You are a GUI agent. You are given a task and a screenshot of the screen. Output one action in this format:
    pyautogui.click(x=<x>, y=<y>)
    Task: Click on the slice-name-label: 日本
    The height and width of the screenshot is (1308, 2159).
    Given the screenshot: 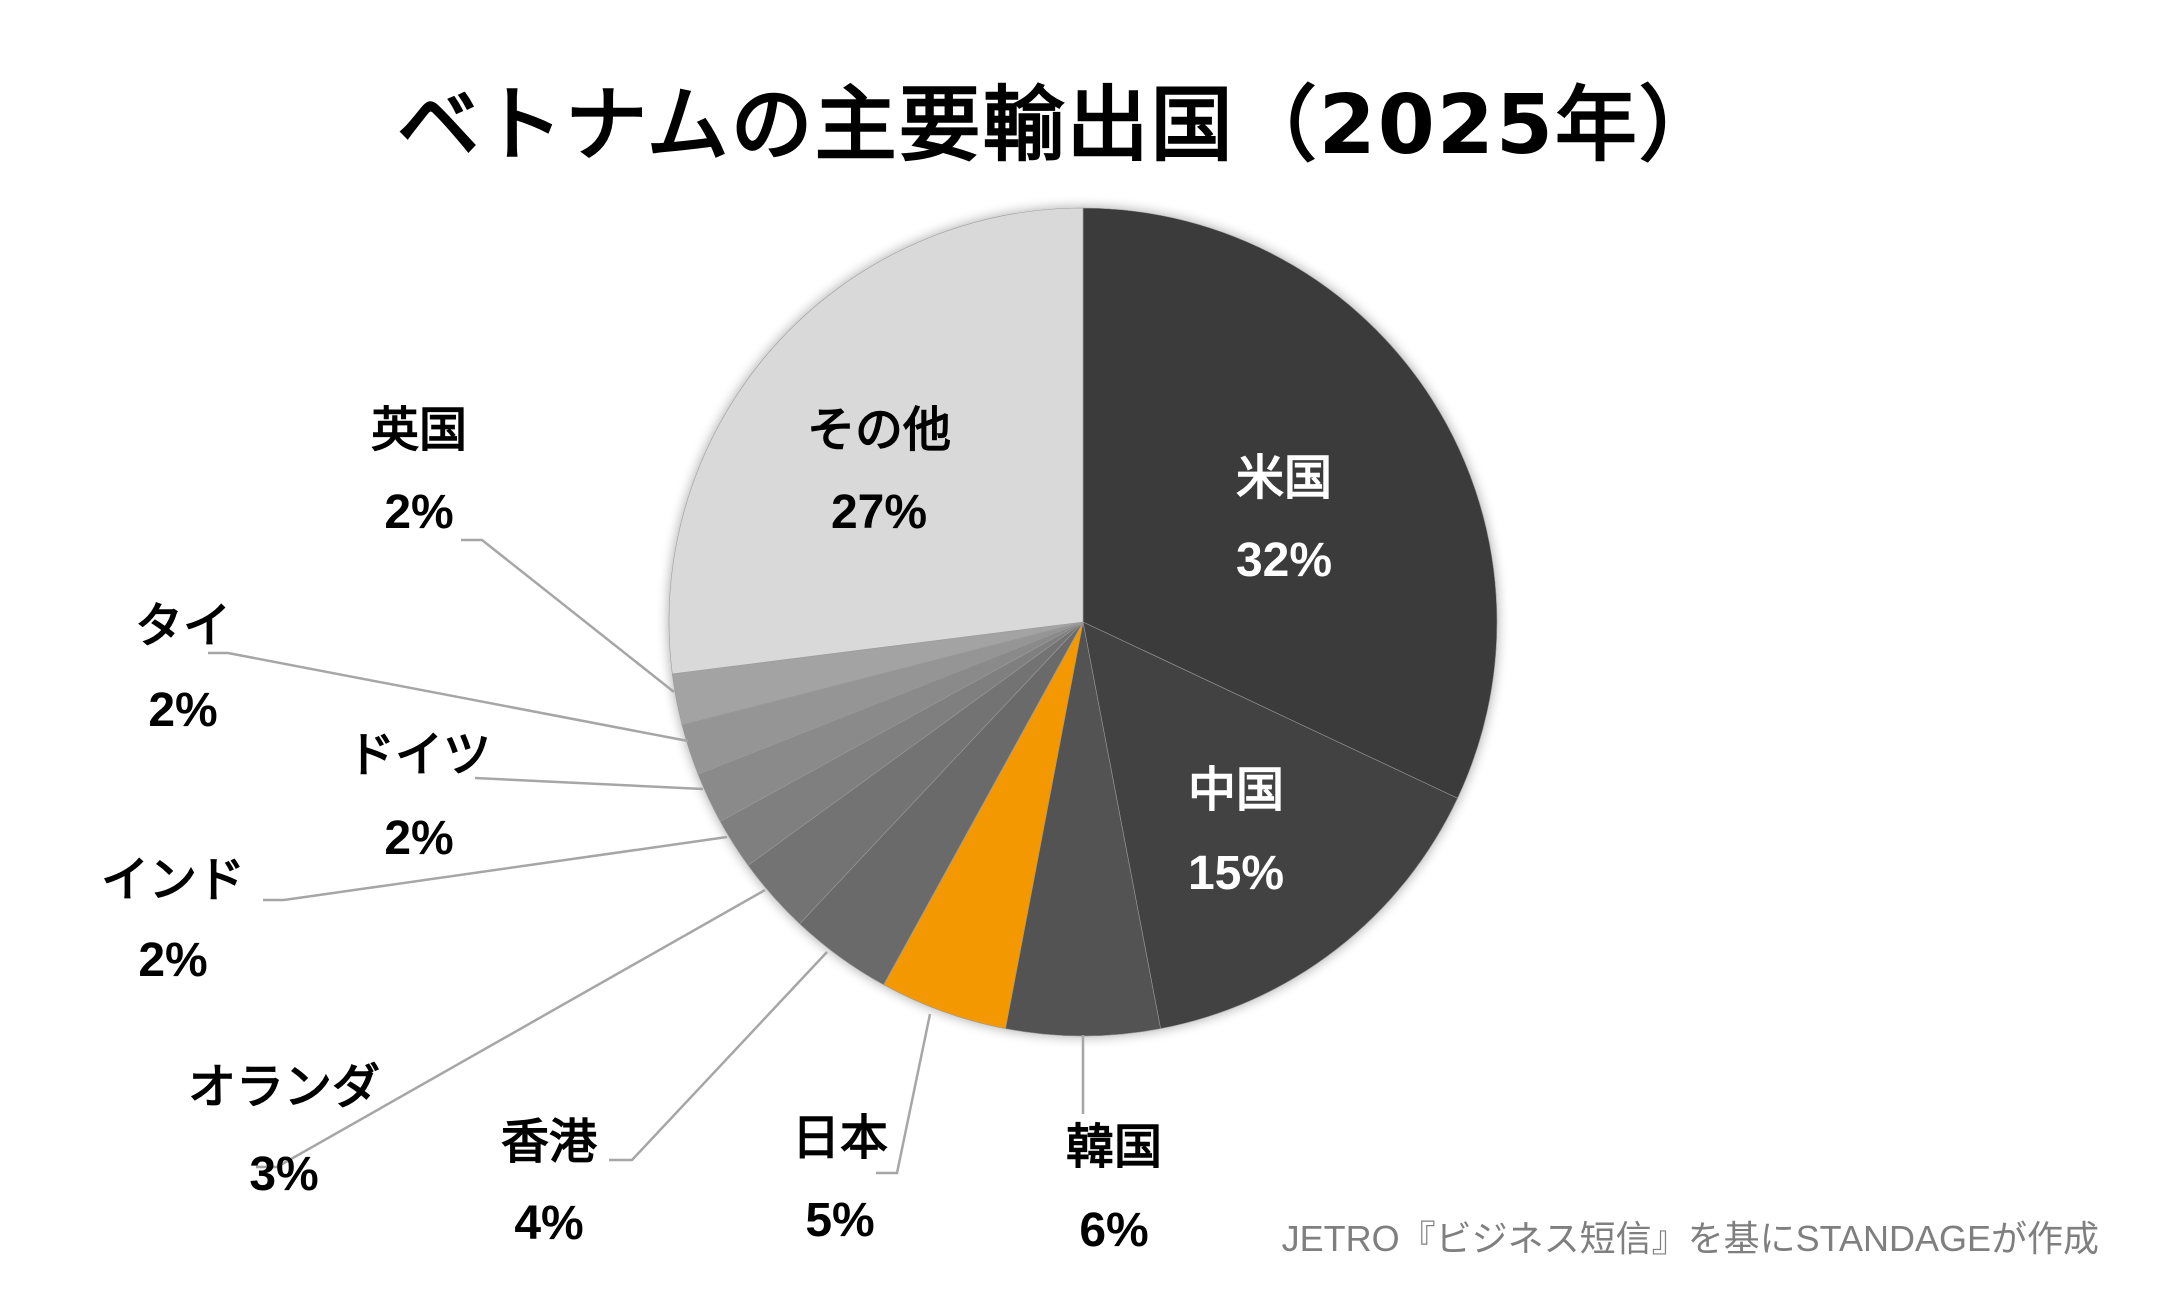 What is the action you would take?
    pyautogui.click(x=840, y=1138)
    